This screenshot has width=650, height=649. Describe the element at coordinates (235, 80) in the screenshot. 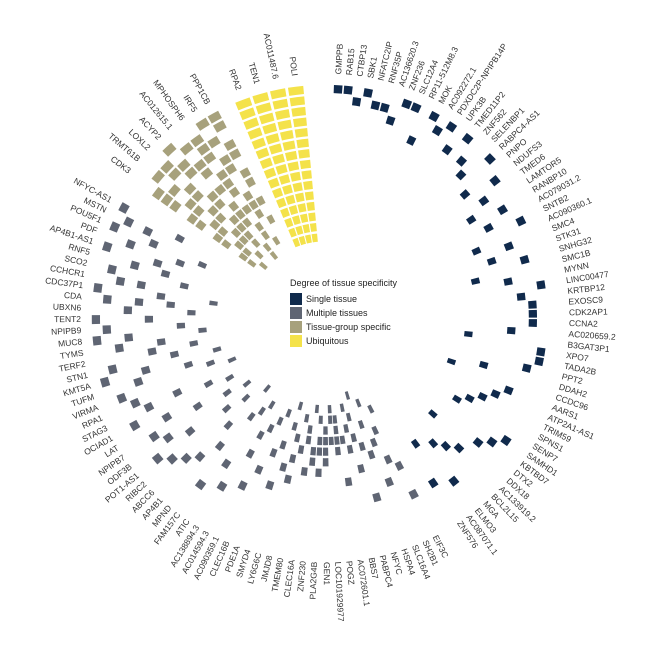

I see `gene-label: RPA2` at that location.